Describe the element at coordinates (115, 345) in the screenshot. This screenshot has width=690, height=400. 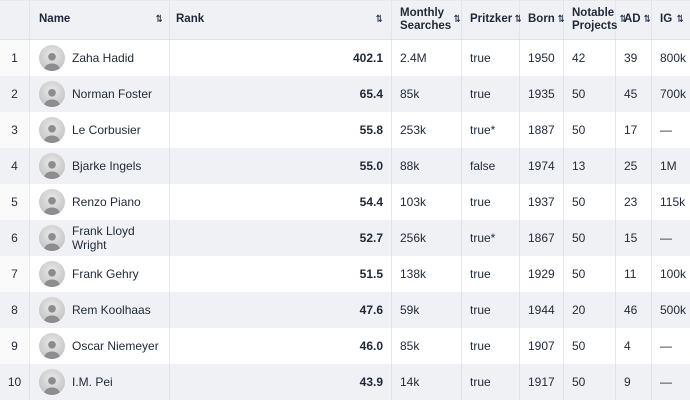
I see `architect-name: Oscar Niemeyer` at that location.